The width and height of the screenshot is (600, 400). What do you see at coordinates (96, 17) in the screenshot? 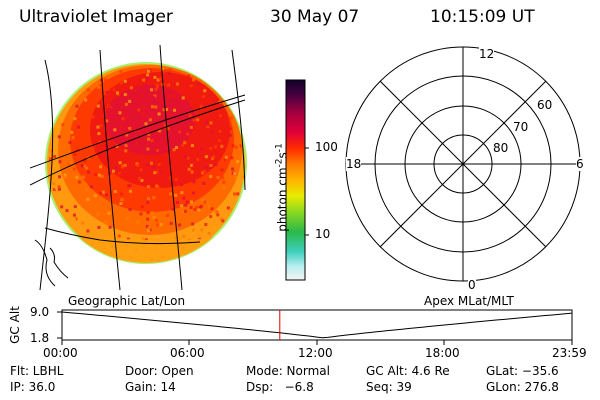
I see `instrument-title: Ultraviolet Imager` at bounding box center [96, 17].